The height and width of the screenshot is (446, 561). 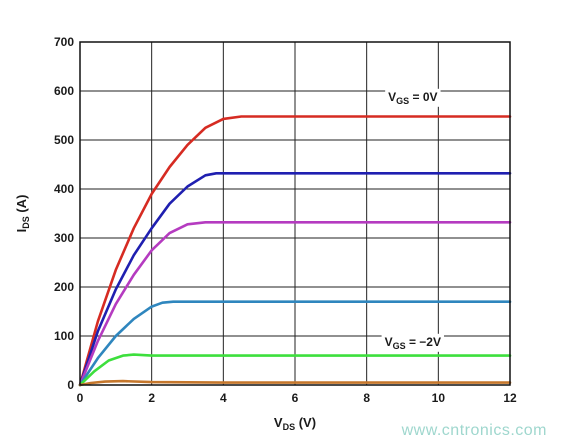 What do you see at coordinates (64, 336) in the screenshot?
I see `y-tick-label: 100` at bounding box center [64, 336].